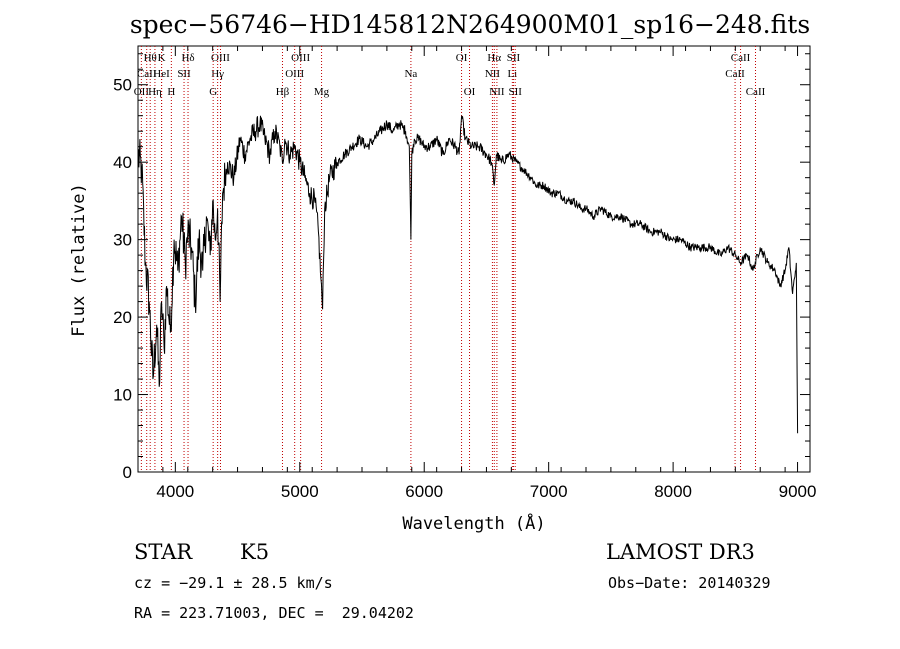 The image size is (900, 649). I want to click on x-tick-label: 6000, so click(424, 491).